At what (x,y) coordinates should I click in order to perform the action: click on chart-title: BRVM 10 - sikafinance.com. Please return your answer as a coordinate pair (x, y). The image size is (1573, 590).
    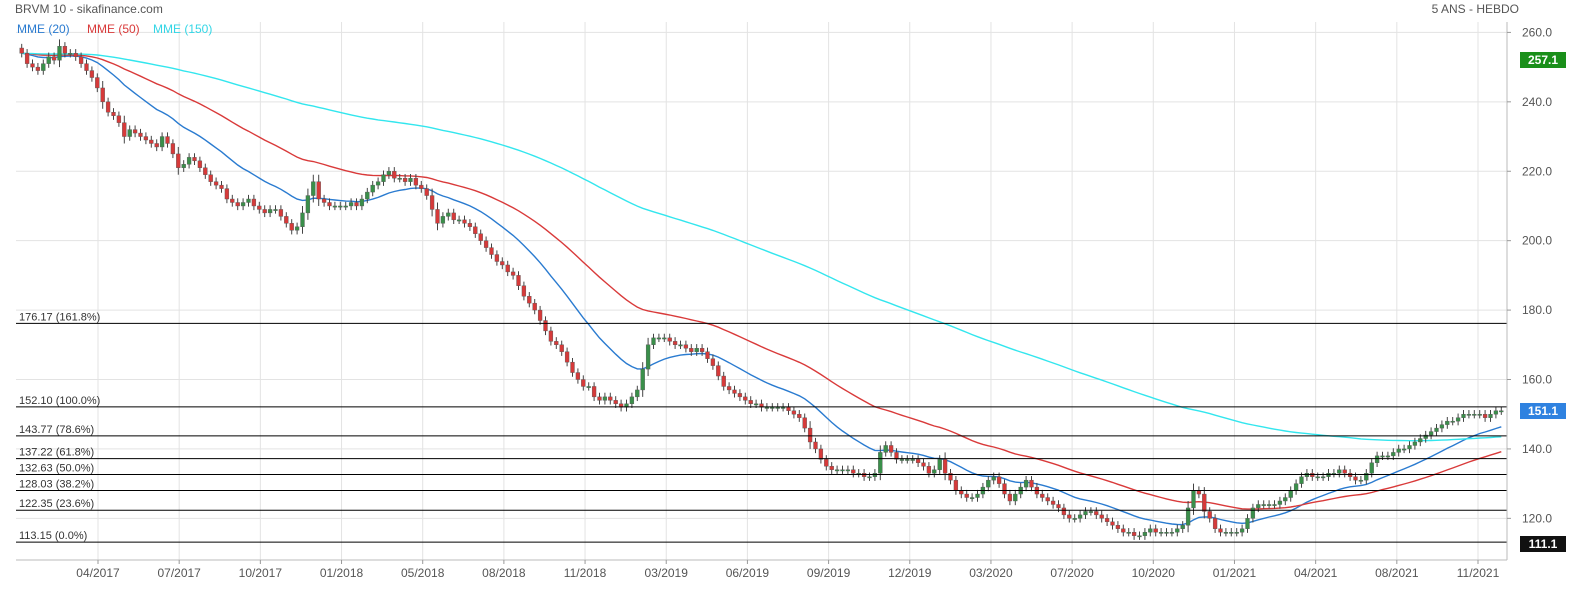
    Looking at the image, I should click on (89, 9).